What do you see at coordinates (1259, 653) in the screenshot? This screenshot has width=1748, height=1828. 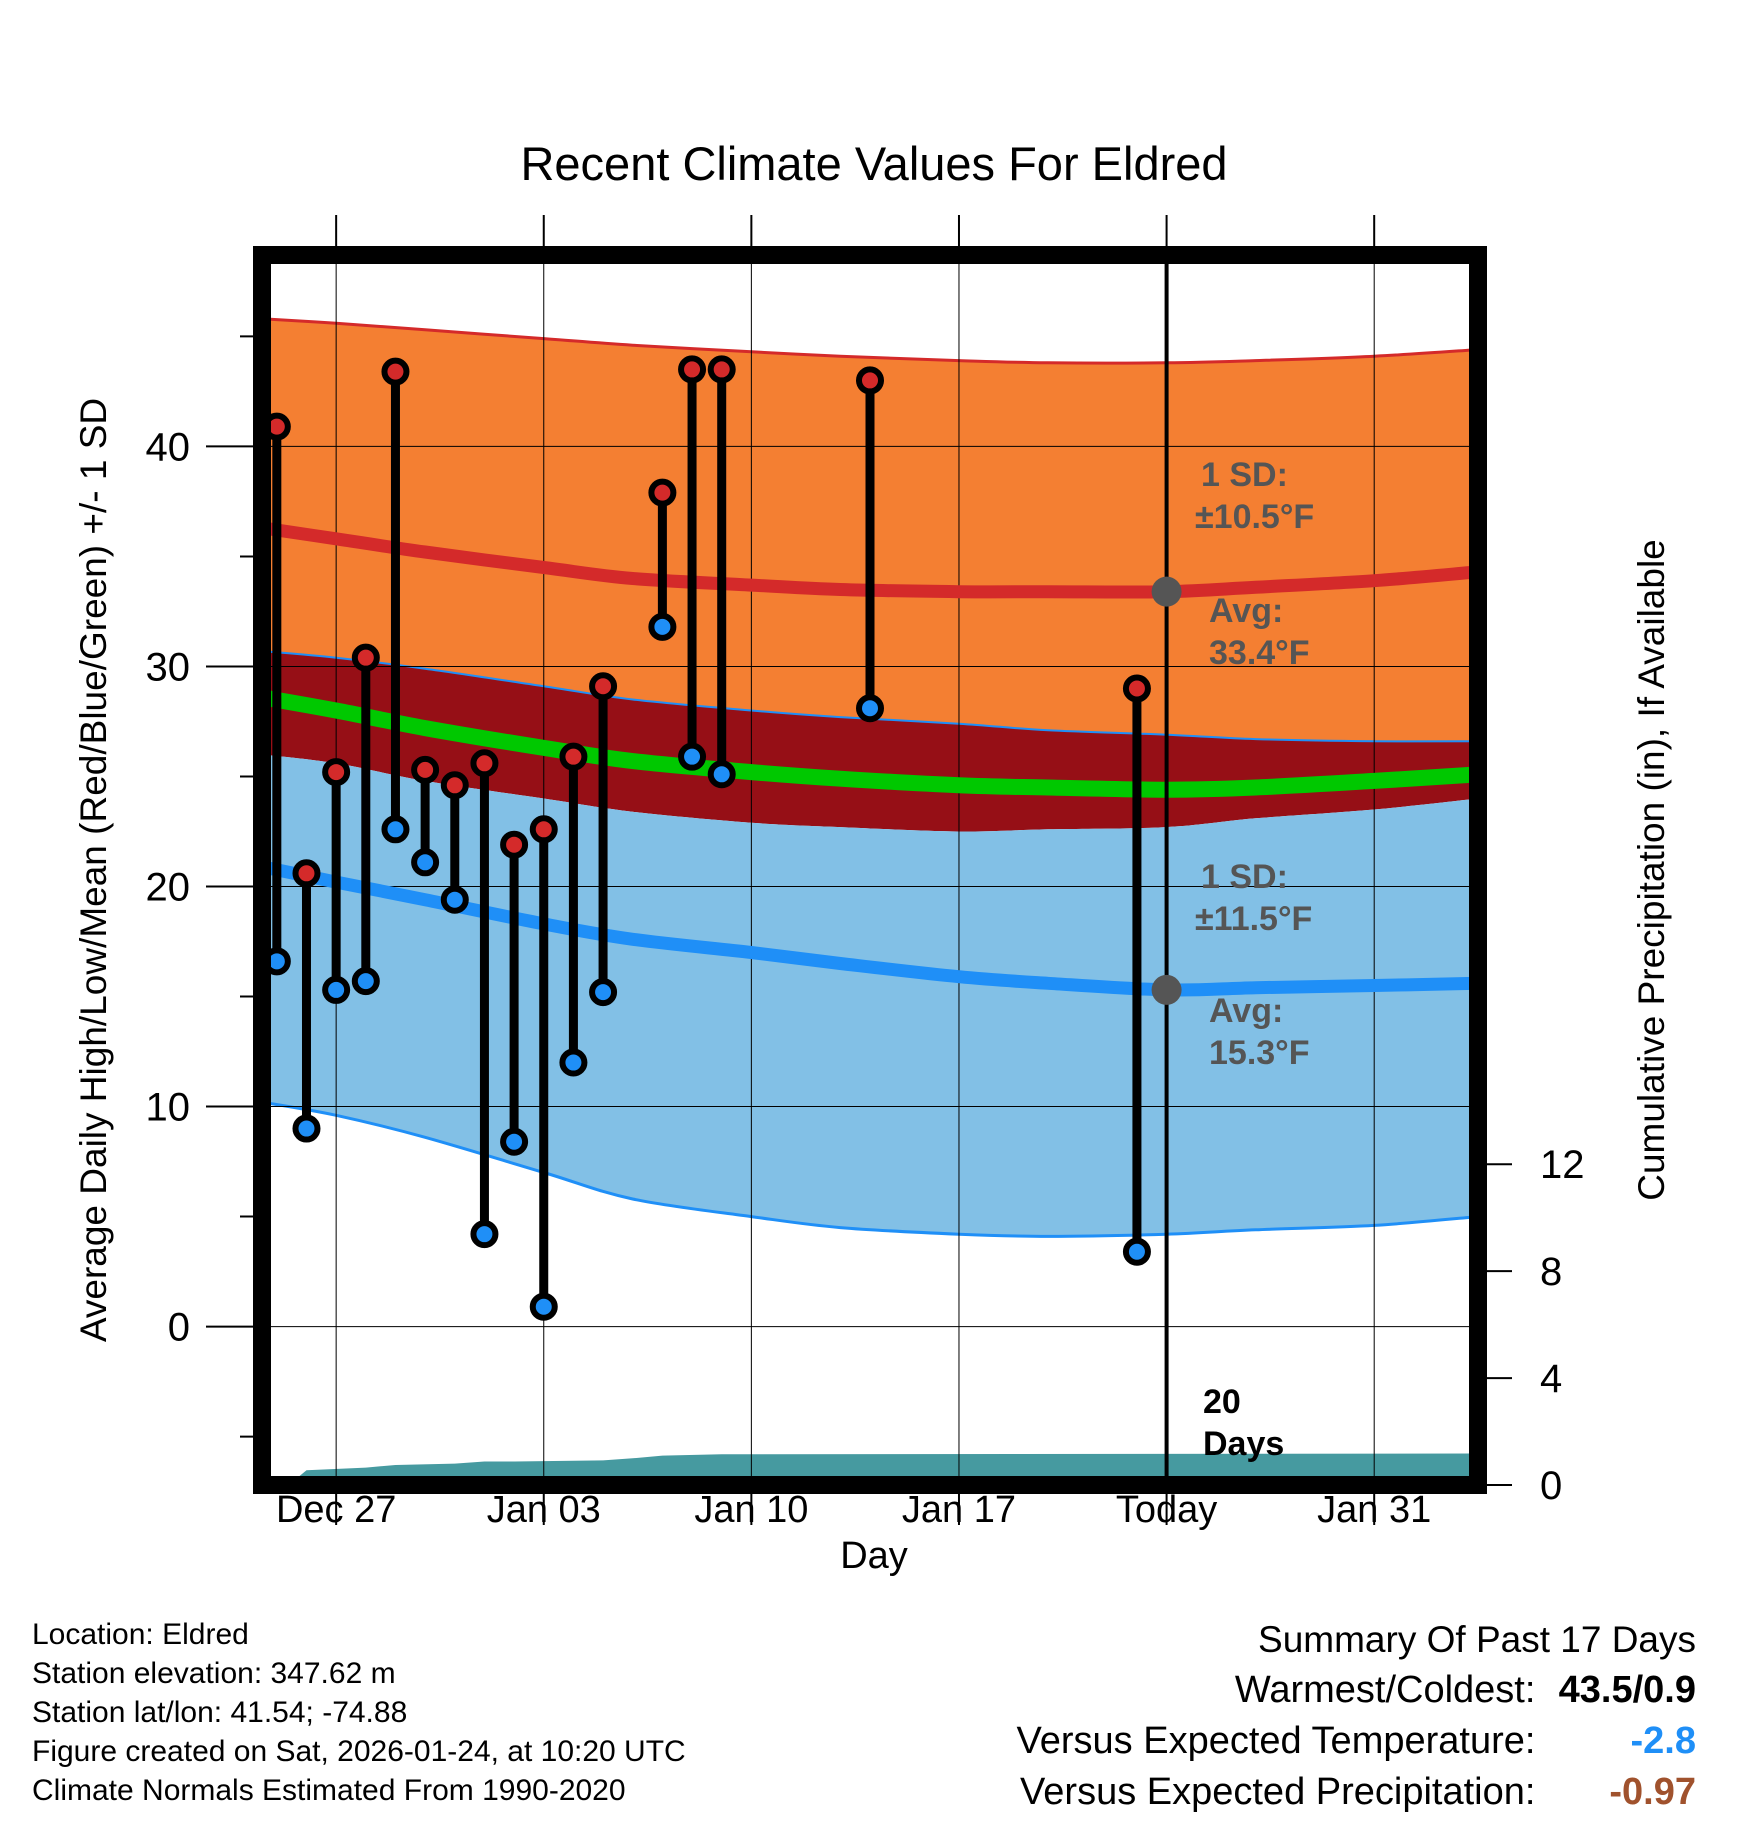 I see `high-avg-value: 33.4°F` at bounding box center [1259, 653].